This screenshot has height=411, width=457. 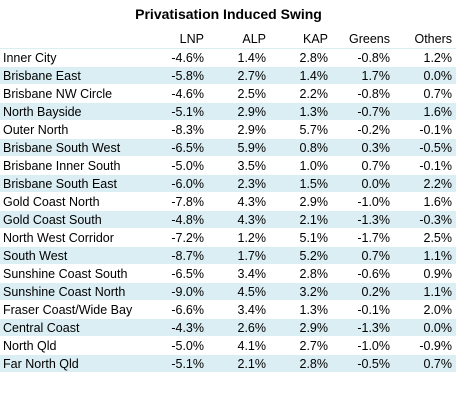 What do you see at coordinates (239, 363) in the screenshot?
I see `alp-cell: 2.1%` at bounding box center [239, 363].